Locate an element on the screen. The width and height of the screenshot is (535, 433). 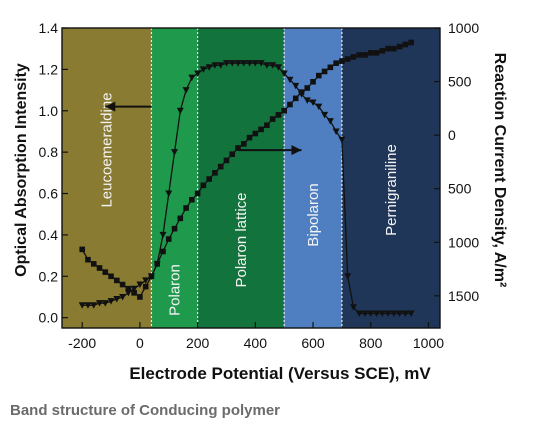
x-tick-label: -200 is located at coordinates (82, 343).